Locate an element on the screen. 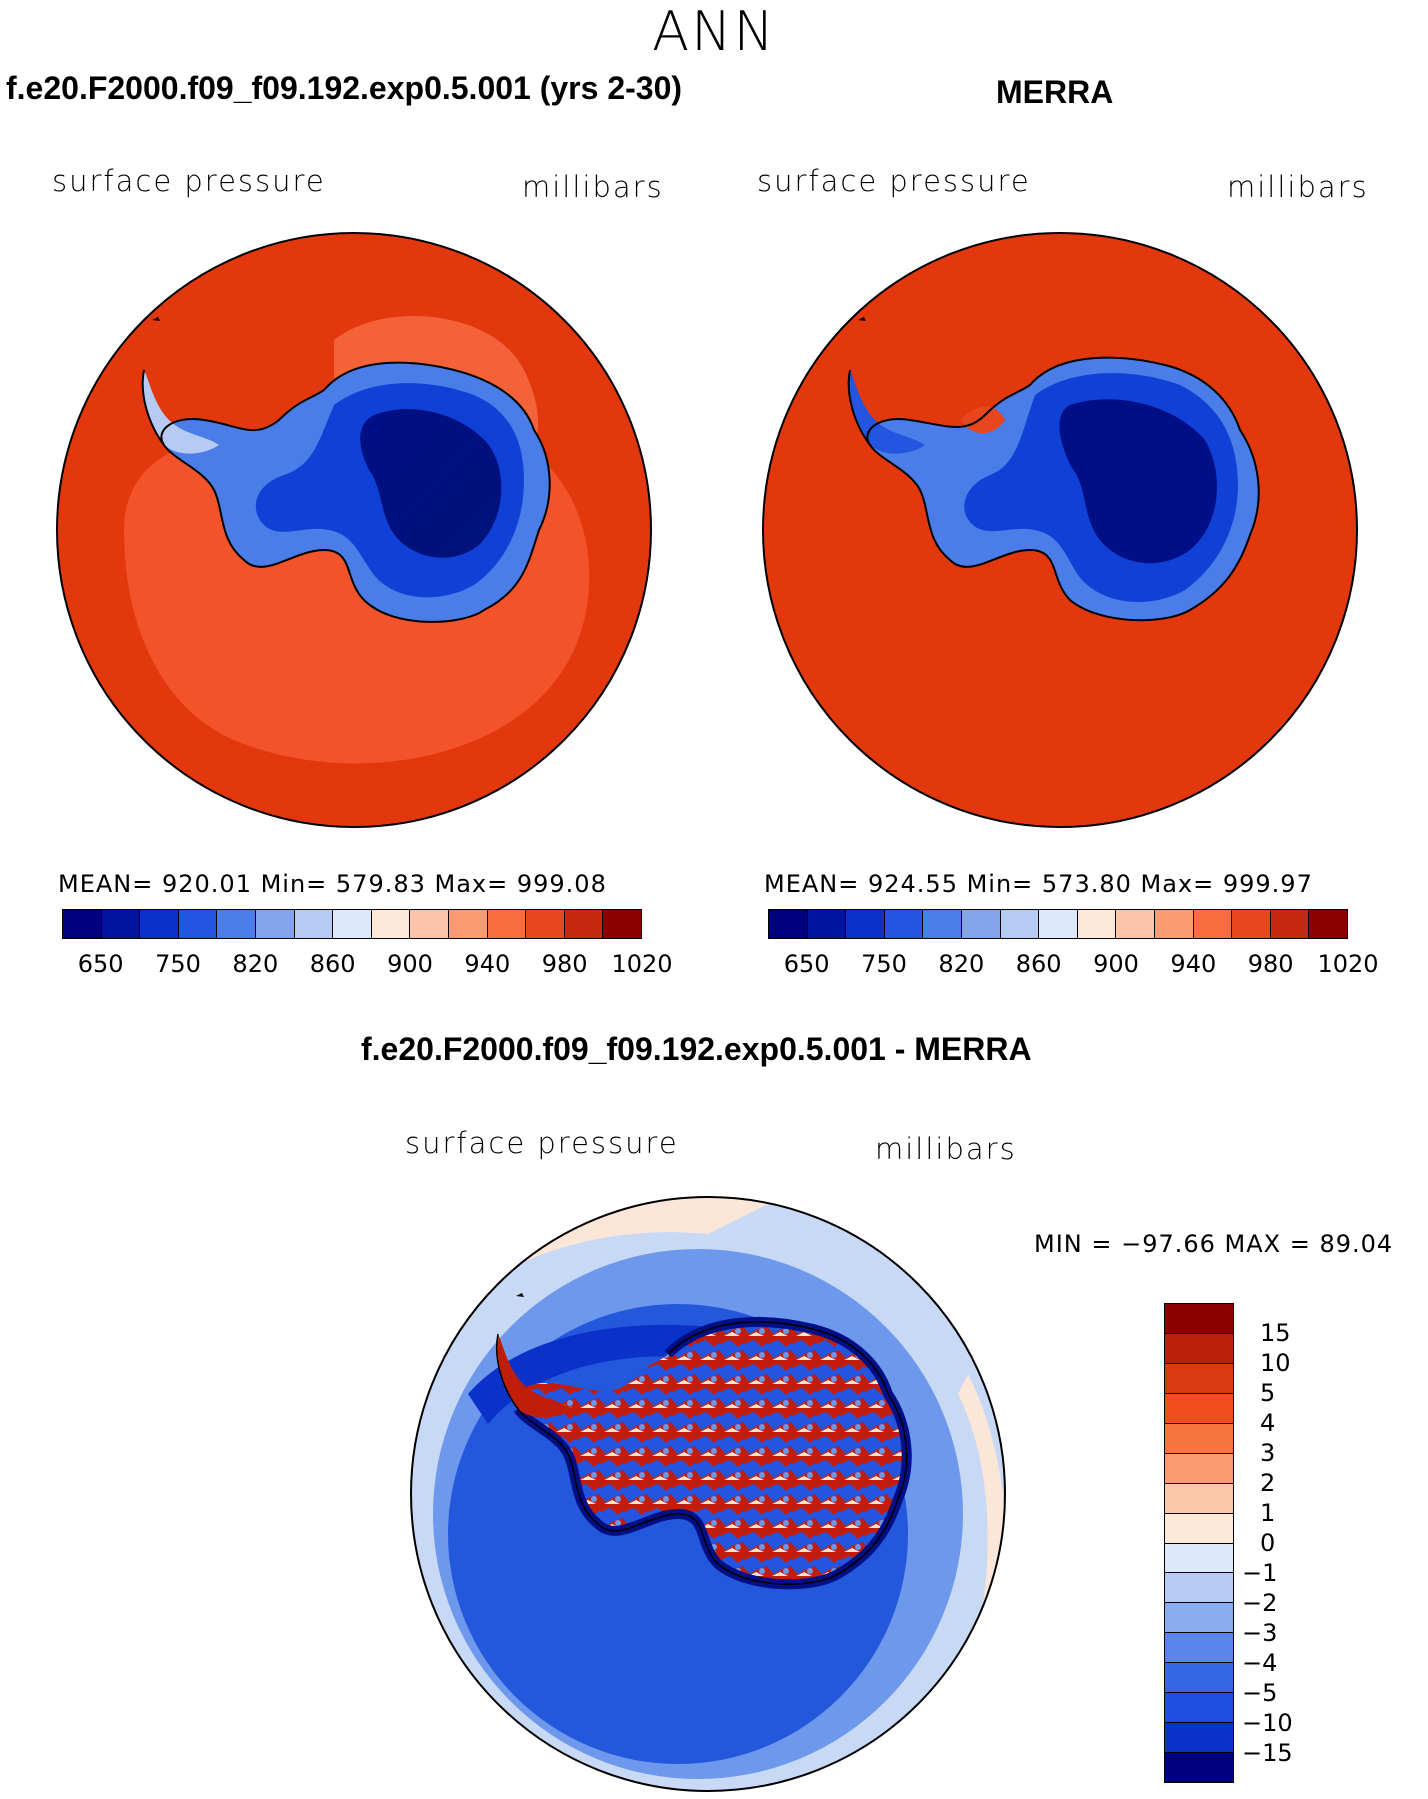  obs-colorbar is located at coordinates (1058, 924).